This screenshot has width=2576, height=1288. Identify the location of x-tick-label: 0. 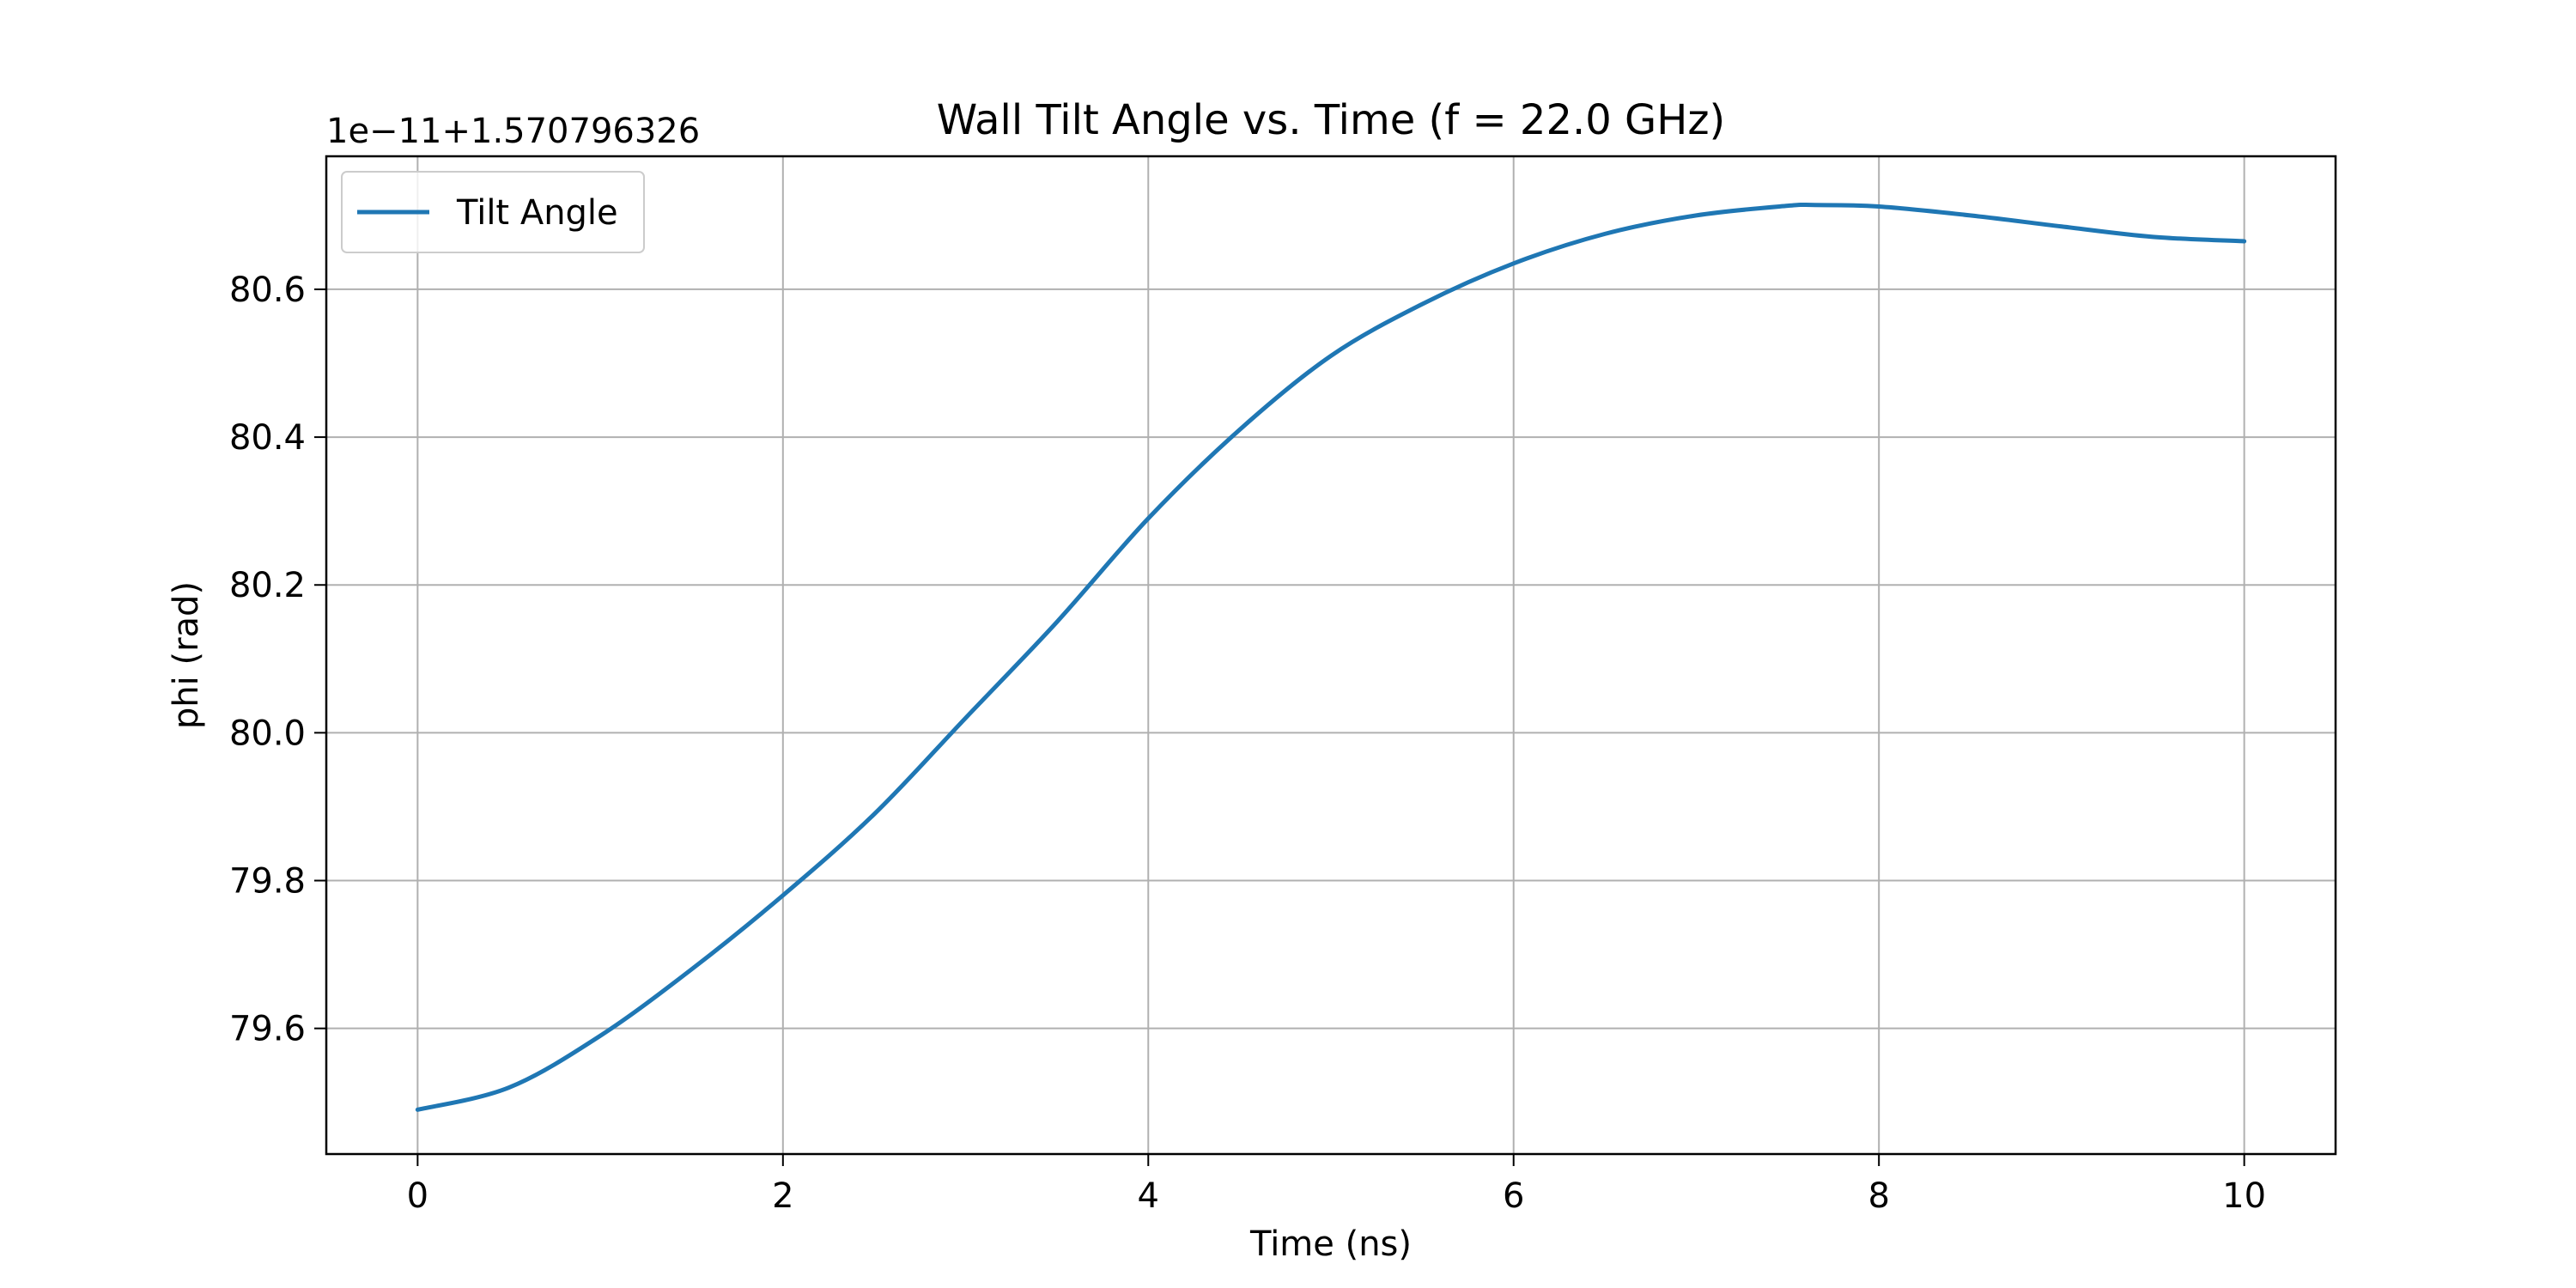
(418, 1196).